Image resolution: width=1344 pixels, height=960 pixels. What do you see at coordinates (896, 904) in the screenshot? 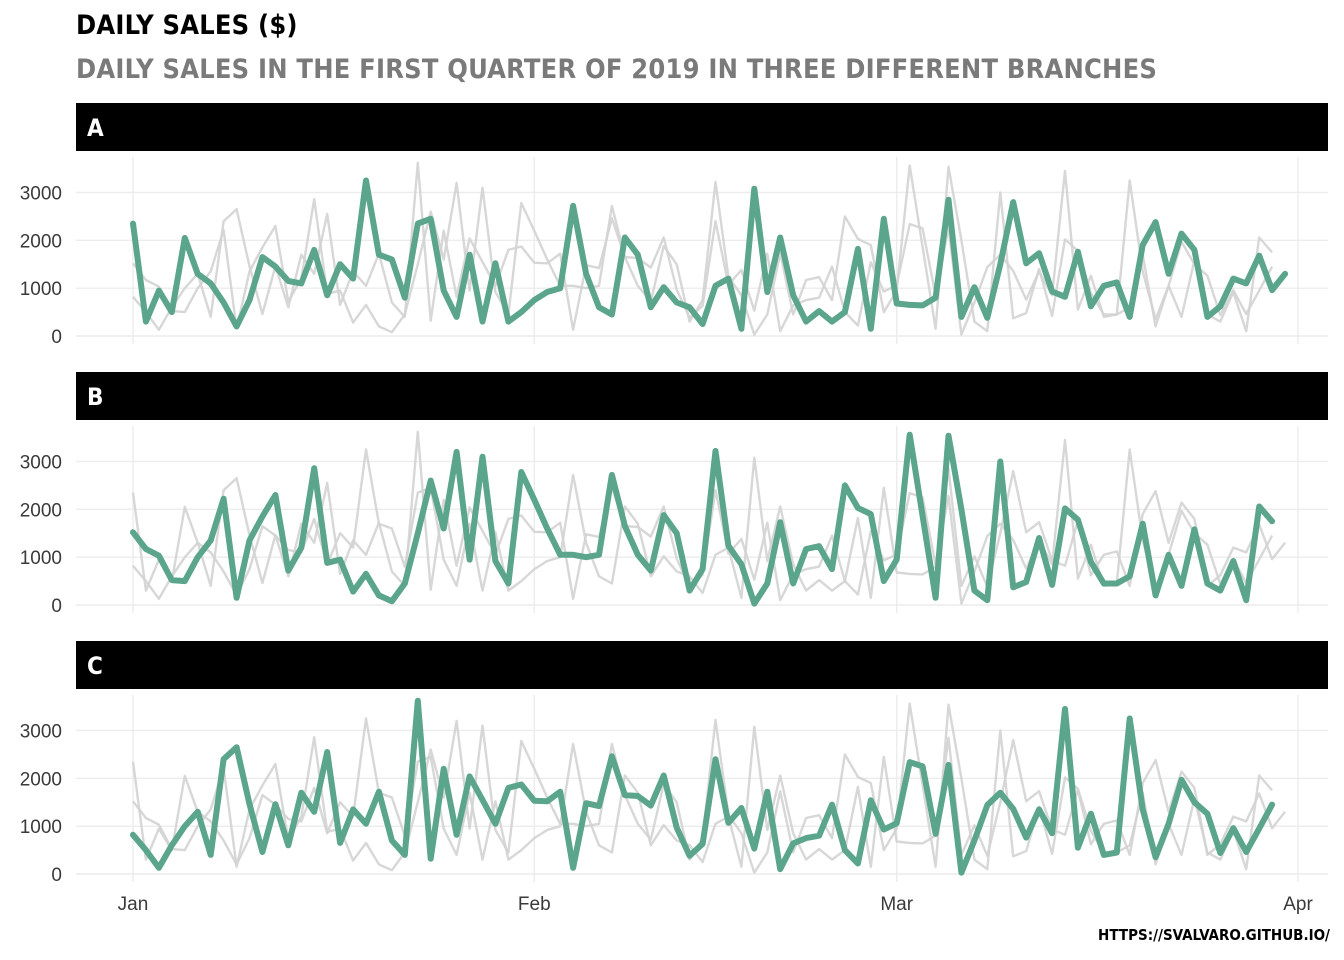
I see `x-tick-label: Mar` at bounding box center [896, 904].